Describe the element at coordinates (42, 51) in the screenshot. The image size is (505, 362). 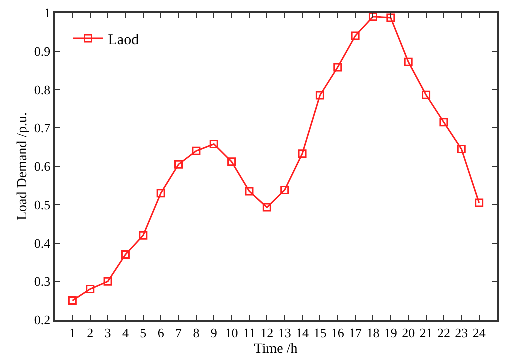
I see `y-tick-label: 0.9` at that location.